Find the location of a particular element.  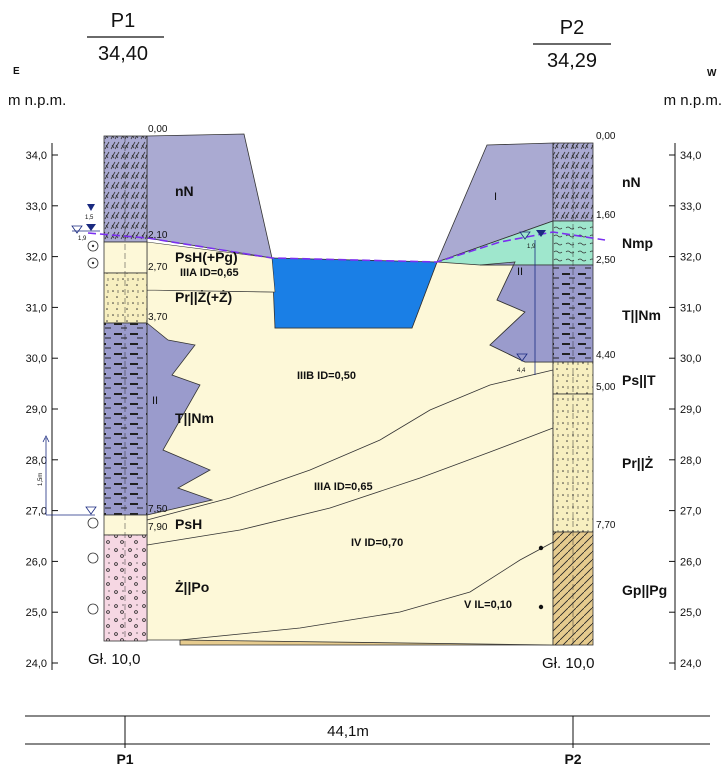

label-ps-t: Ps||T is located at coordinates (639, 380).